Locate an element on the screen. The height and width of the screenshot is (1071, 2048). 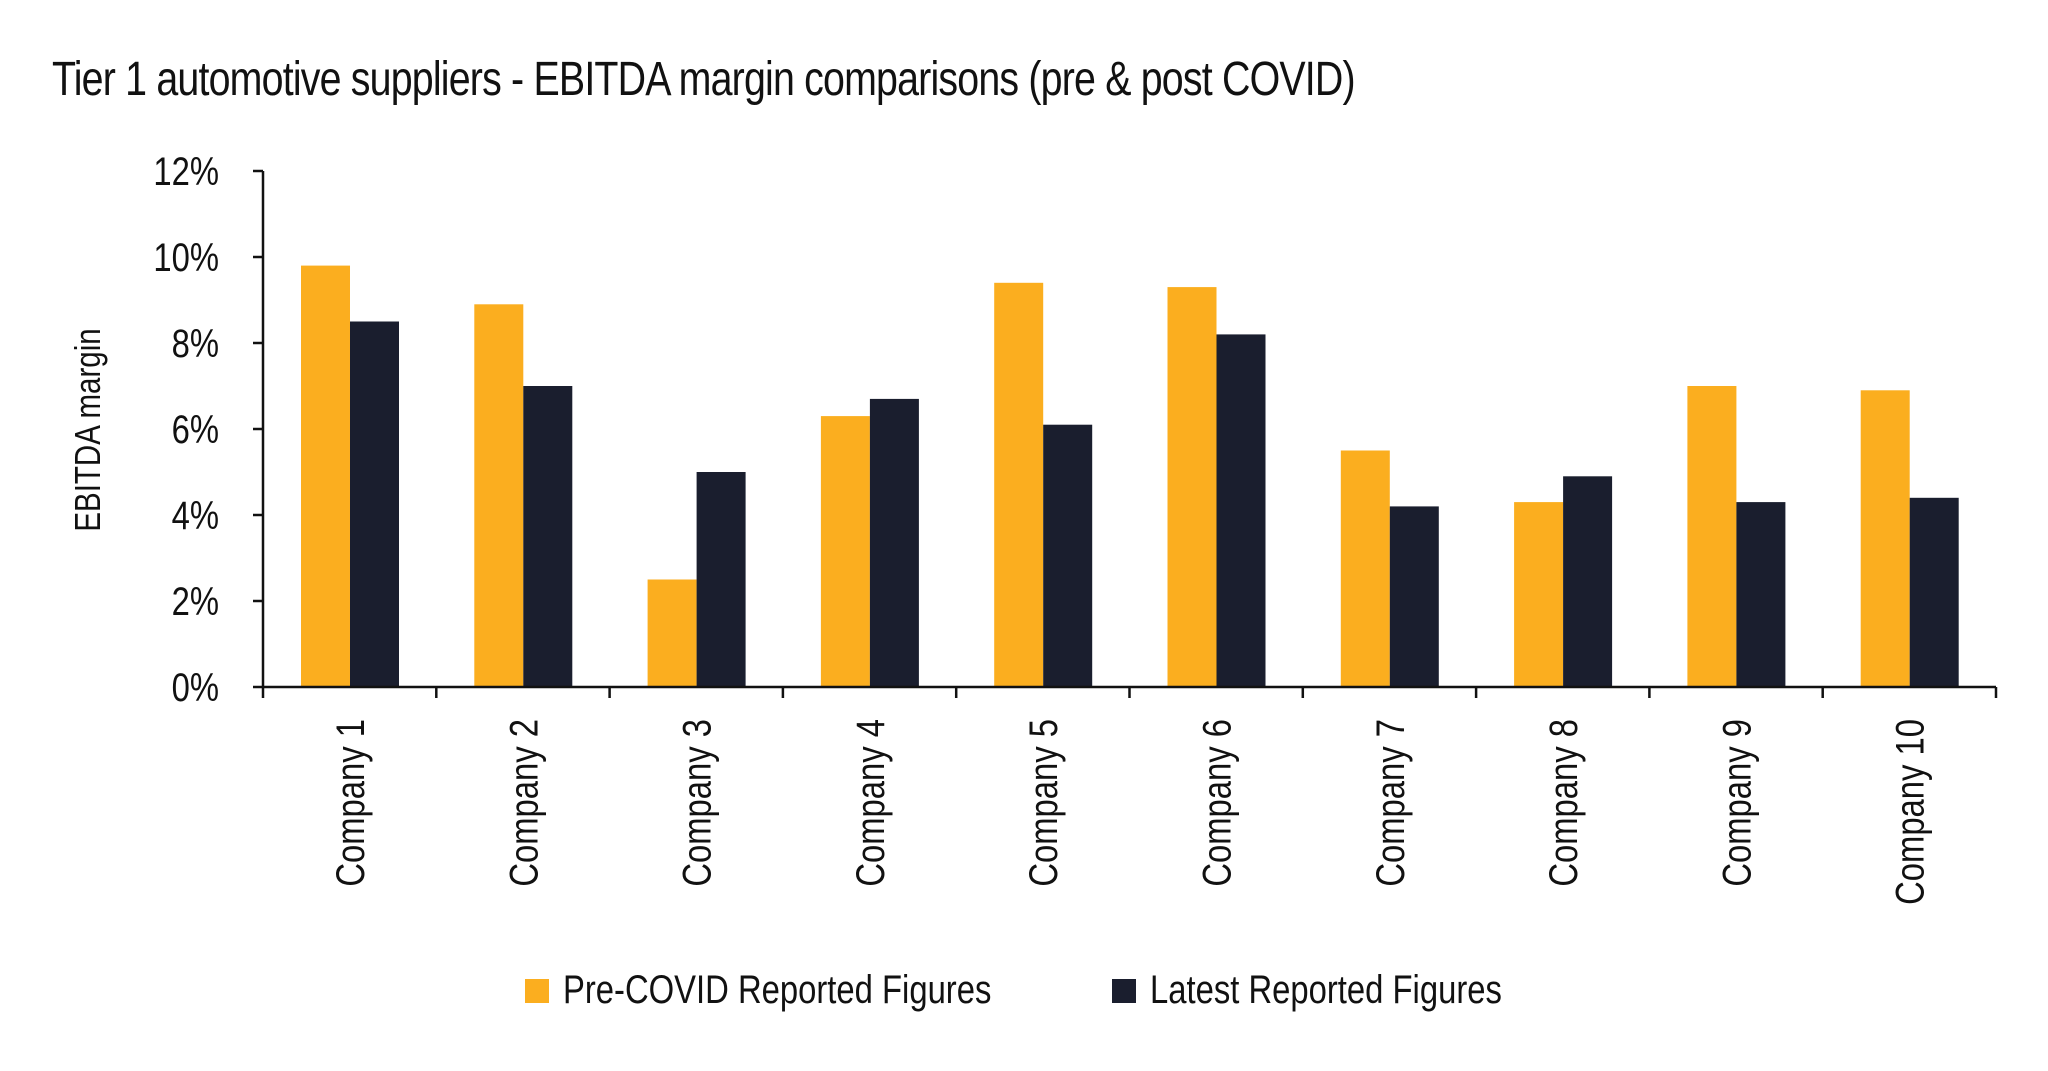
x-tick-label-company-4: Company 4 is located at coordinates (870, 803).